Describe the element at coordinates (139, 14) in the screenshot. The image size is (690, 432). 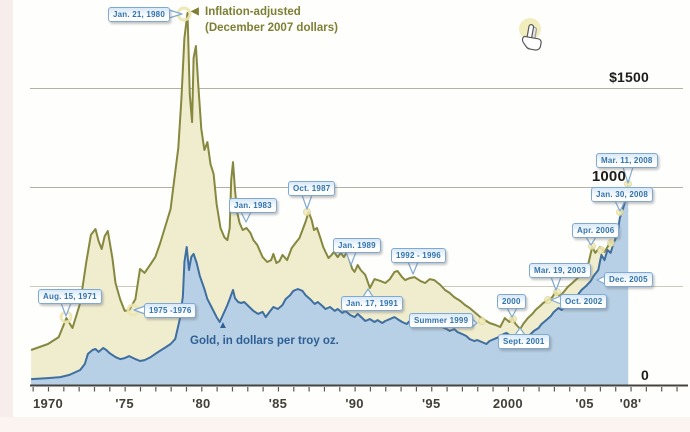
I see `callout-jan-21-1980: Jan. 21, 1980` at that location.